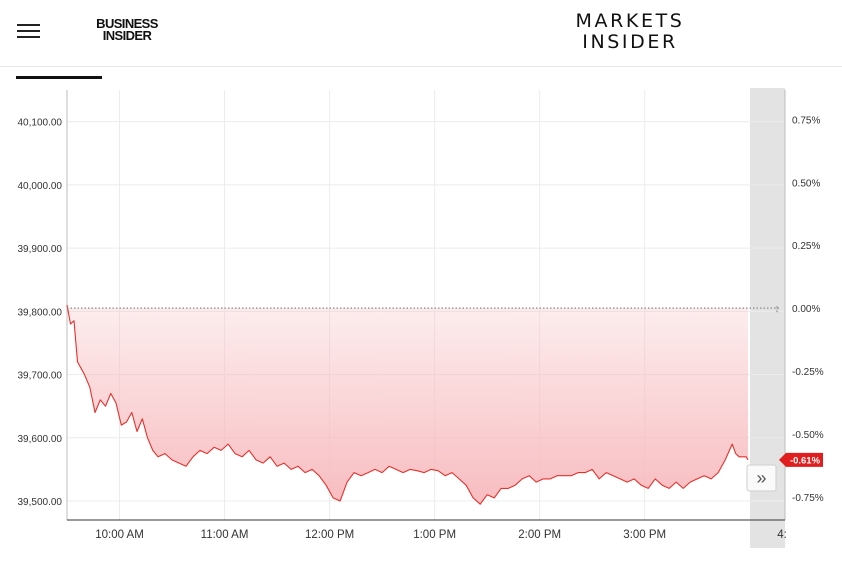  What do you see at coordinates (40, 312) in the screenshot?
I see `y-axis-tick-label: 39,800.00` at bounding box center [40, 312].